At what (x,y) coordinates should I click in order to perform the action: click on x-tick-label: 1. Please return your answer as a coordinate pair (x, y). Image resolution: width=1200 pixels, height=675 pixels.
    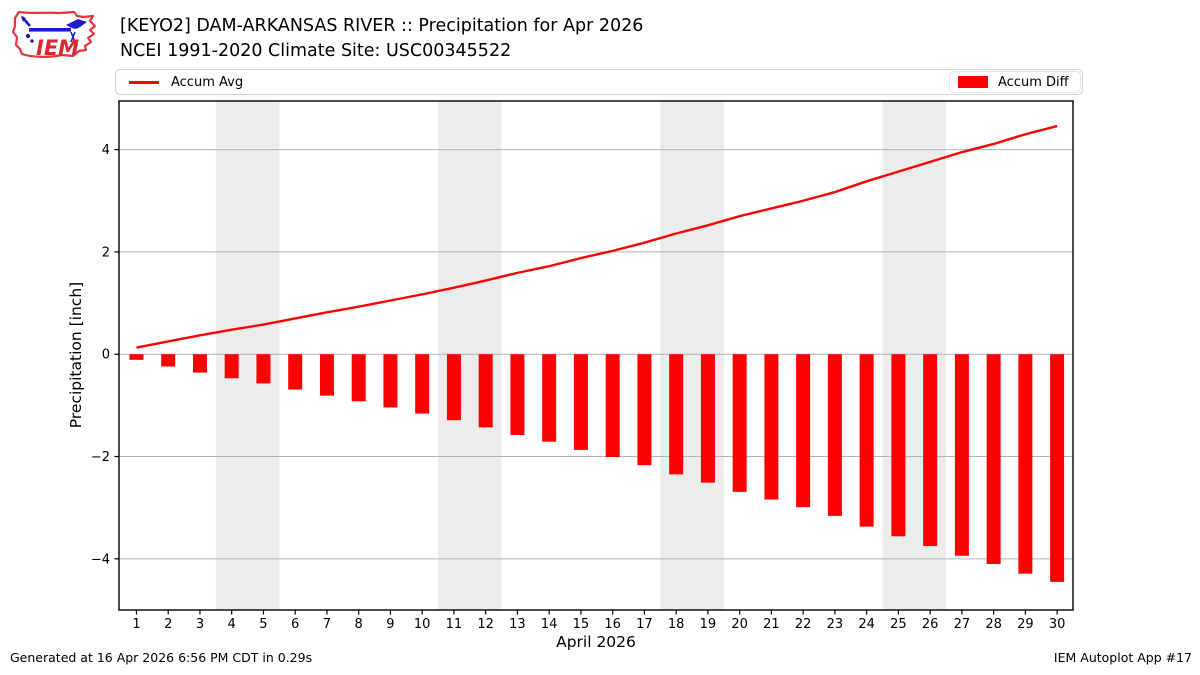
    Looking at the image, I should click on (136, 624).